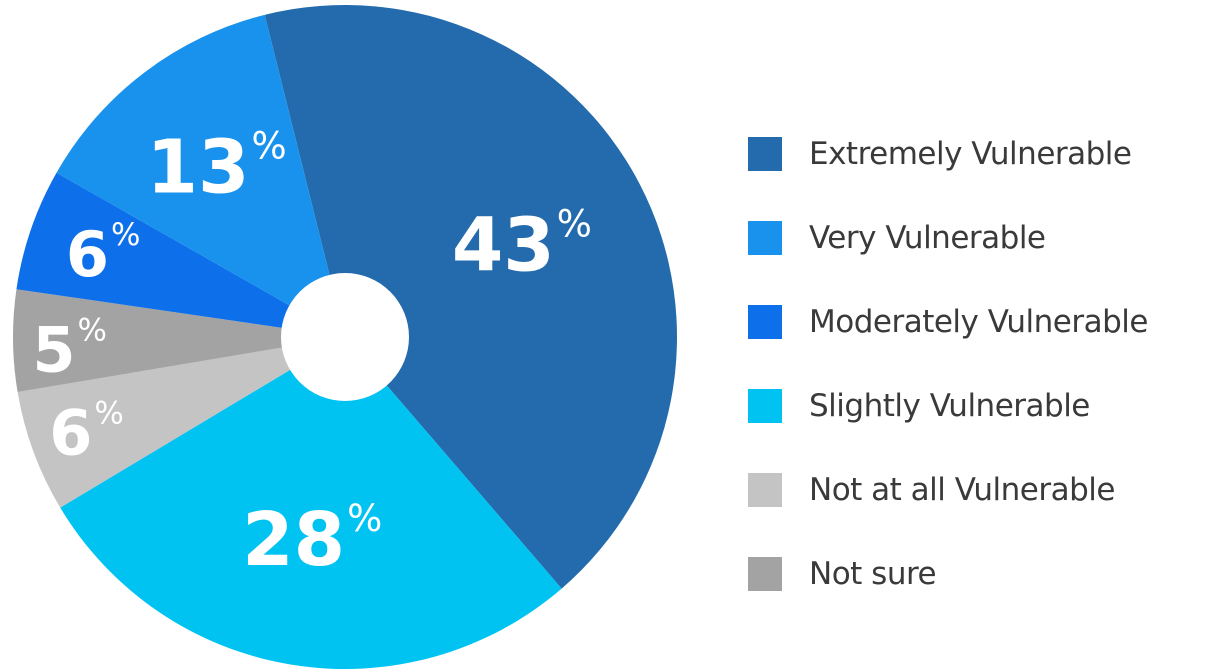 The image size is (1225, 672). I want to click on slice-label-slightly-vulnerable: 28%, so click(312, 540).